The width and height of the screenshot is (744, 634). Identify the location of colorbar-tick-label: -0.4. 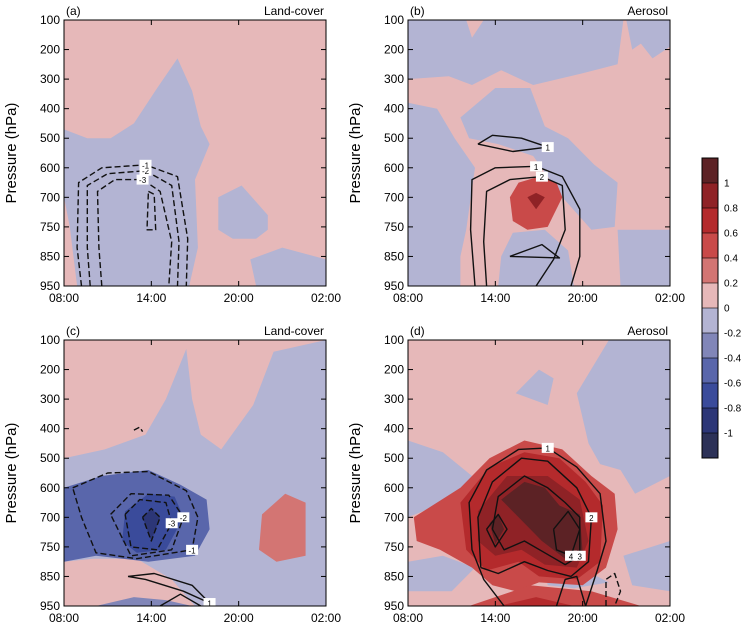
(733, 359).